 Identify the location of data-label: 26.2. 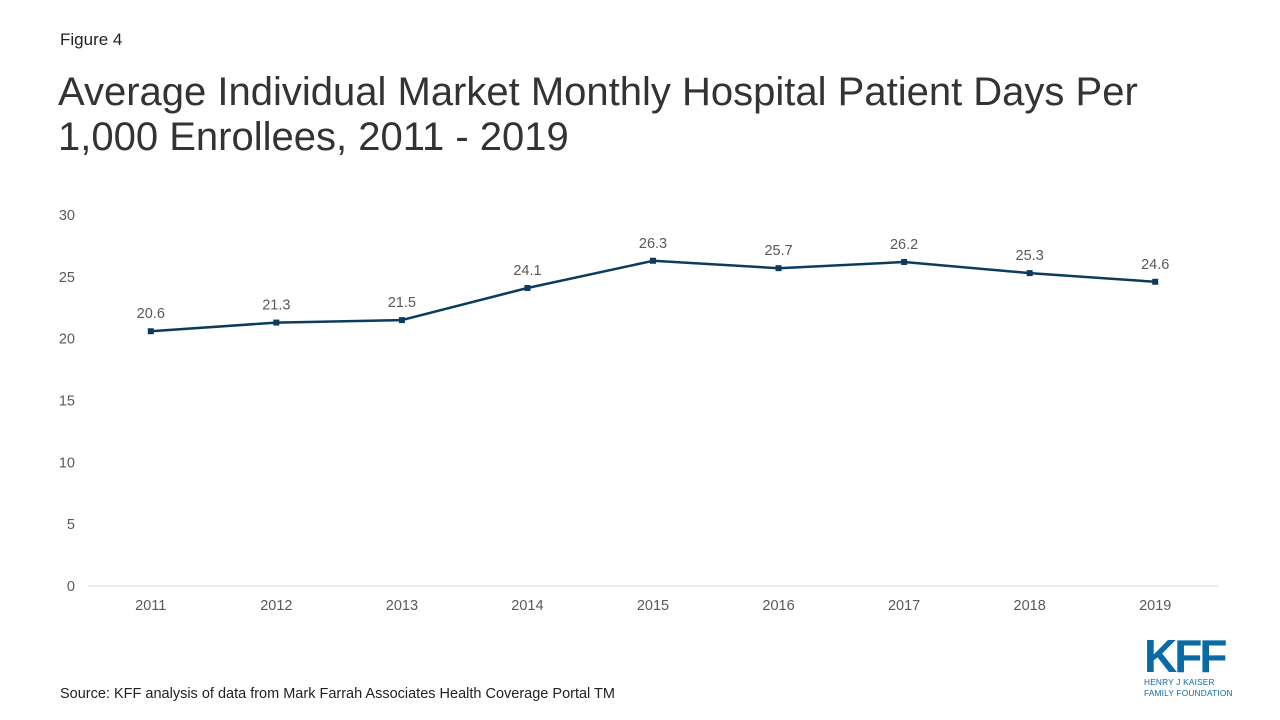
(904, 245).